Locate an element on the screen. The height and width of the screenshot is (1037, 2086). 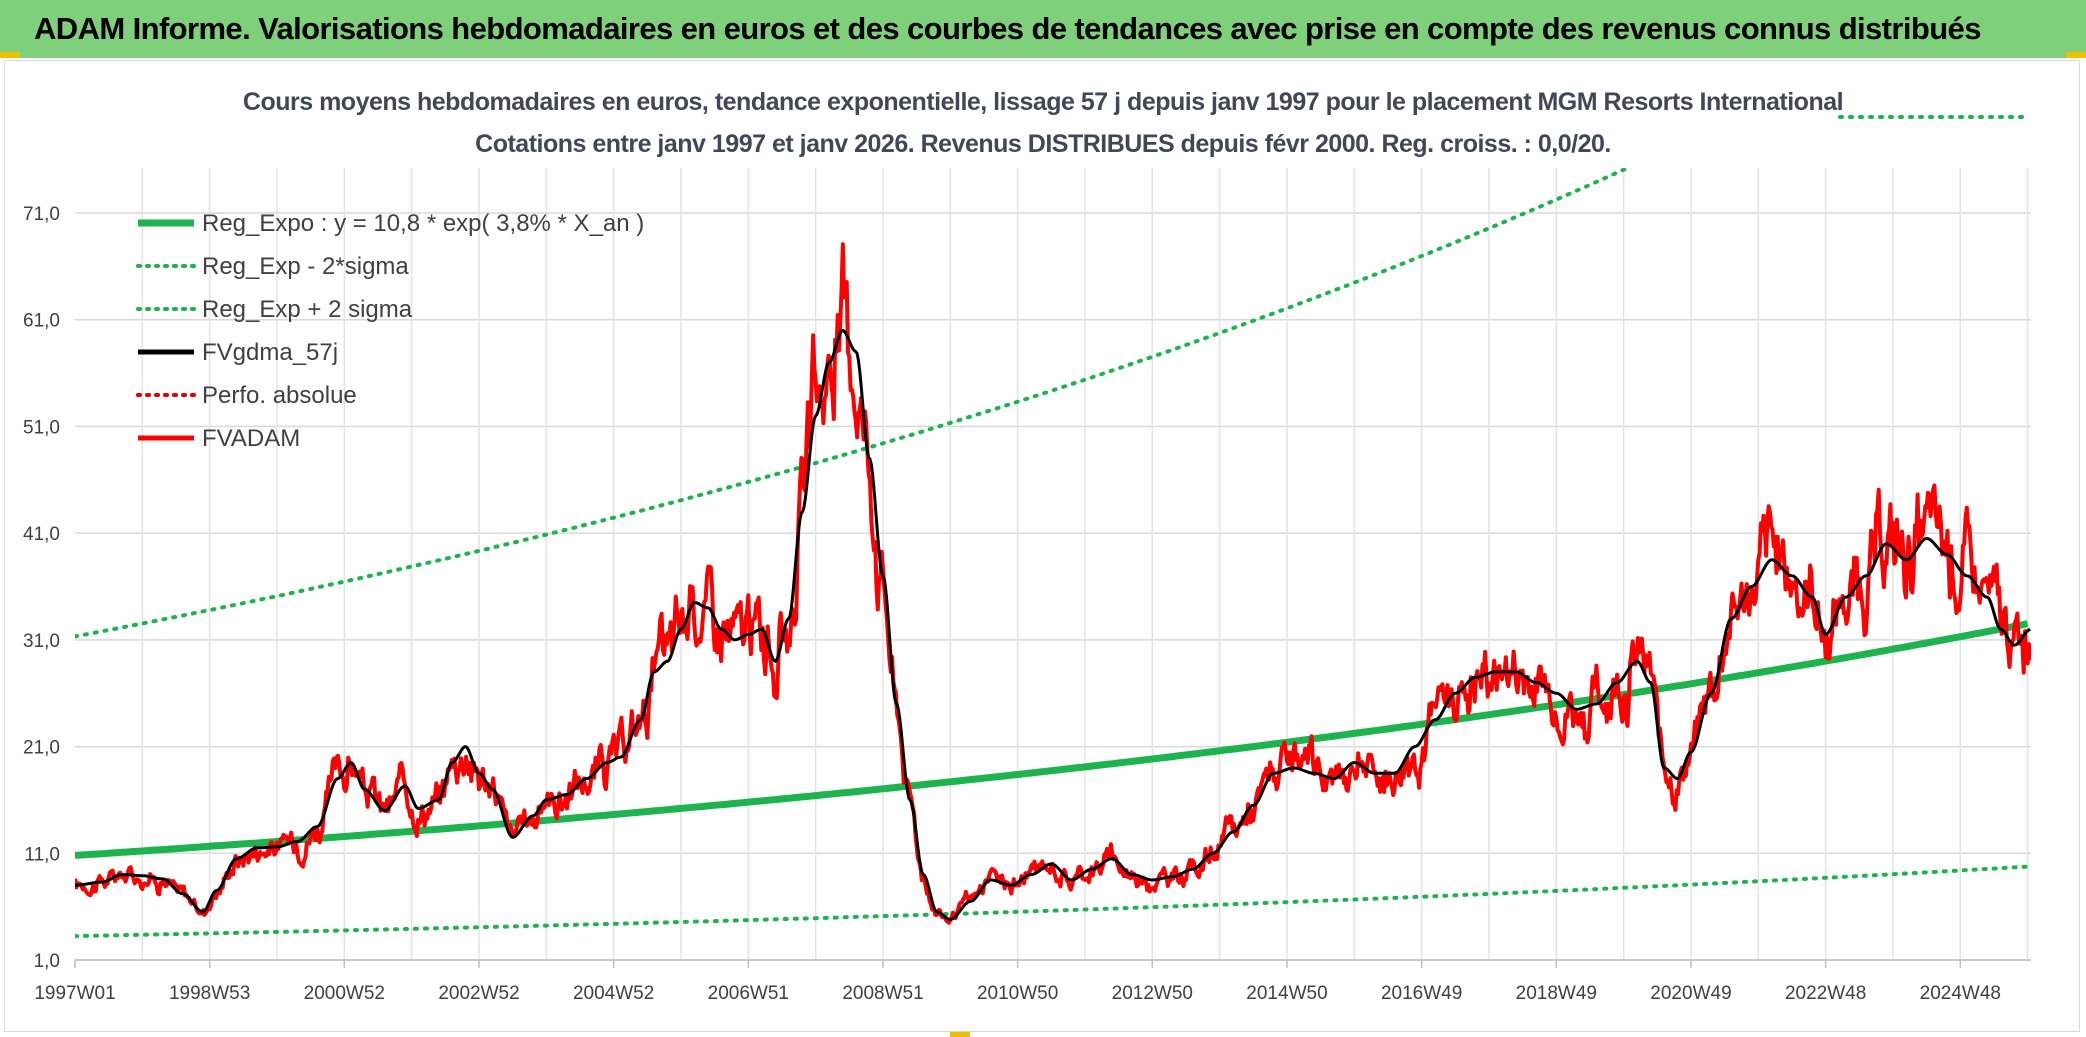
y-tick-label: 61,0 is located at coordinates (41, 321).